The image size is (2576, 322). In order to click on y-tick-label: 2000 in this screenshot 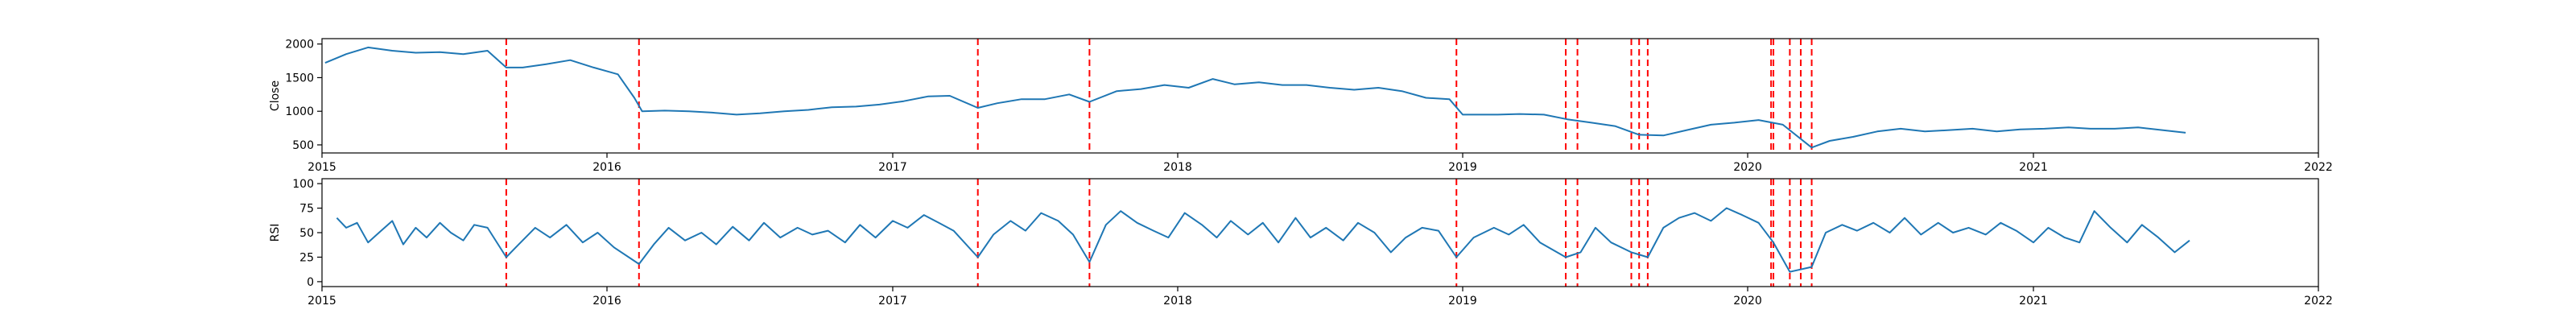, I will do `click(299, 45)`.